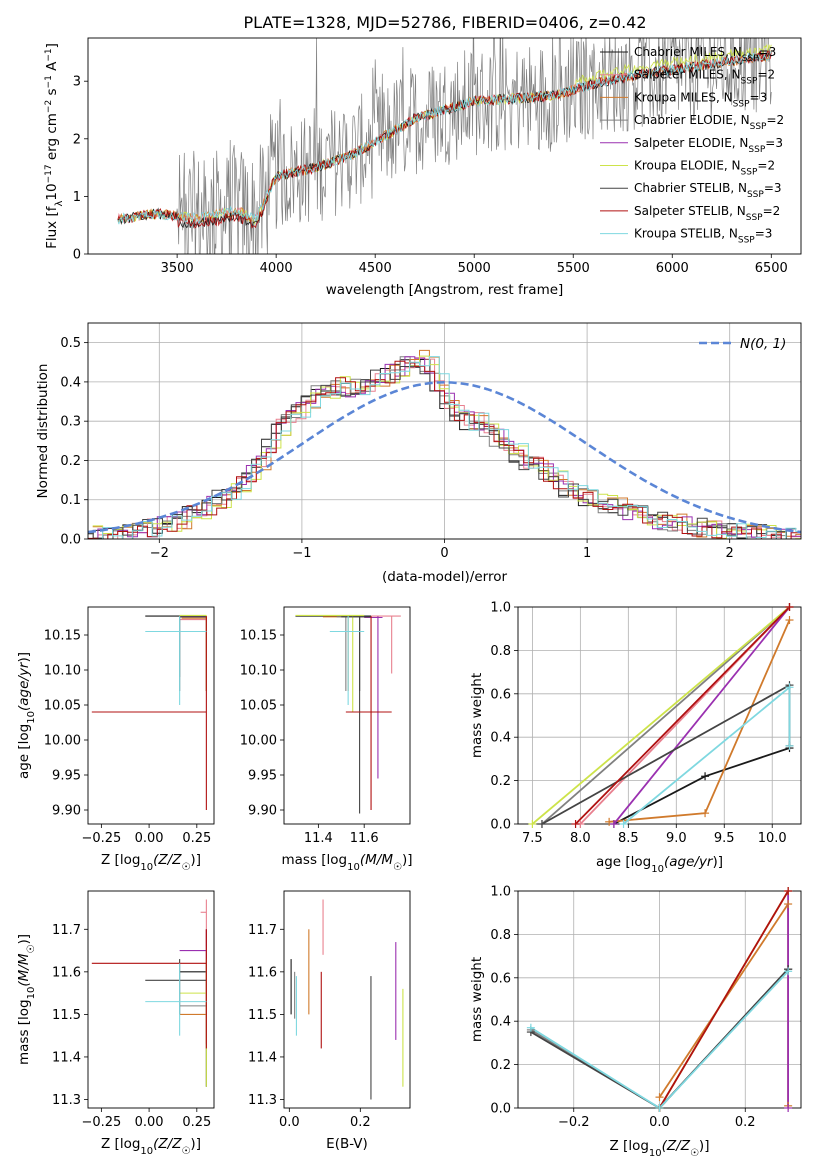 This screenshot has height=1174, width=819. What do you see at coordinates (708, 145) in the screenshot?
I see `legend-entry: Salpeter ELODIE, NSSP=3` at bounding box center [708, 145].